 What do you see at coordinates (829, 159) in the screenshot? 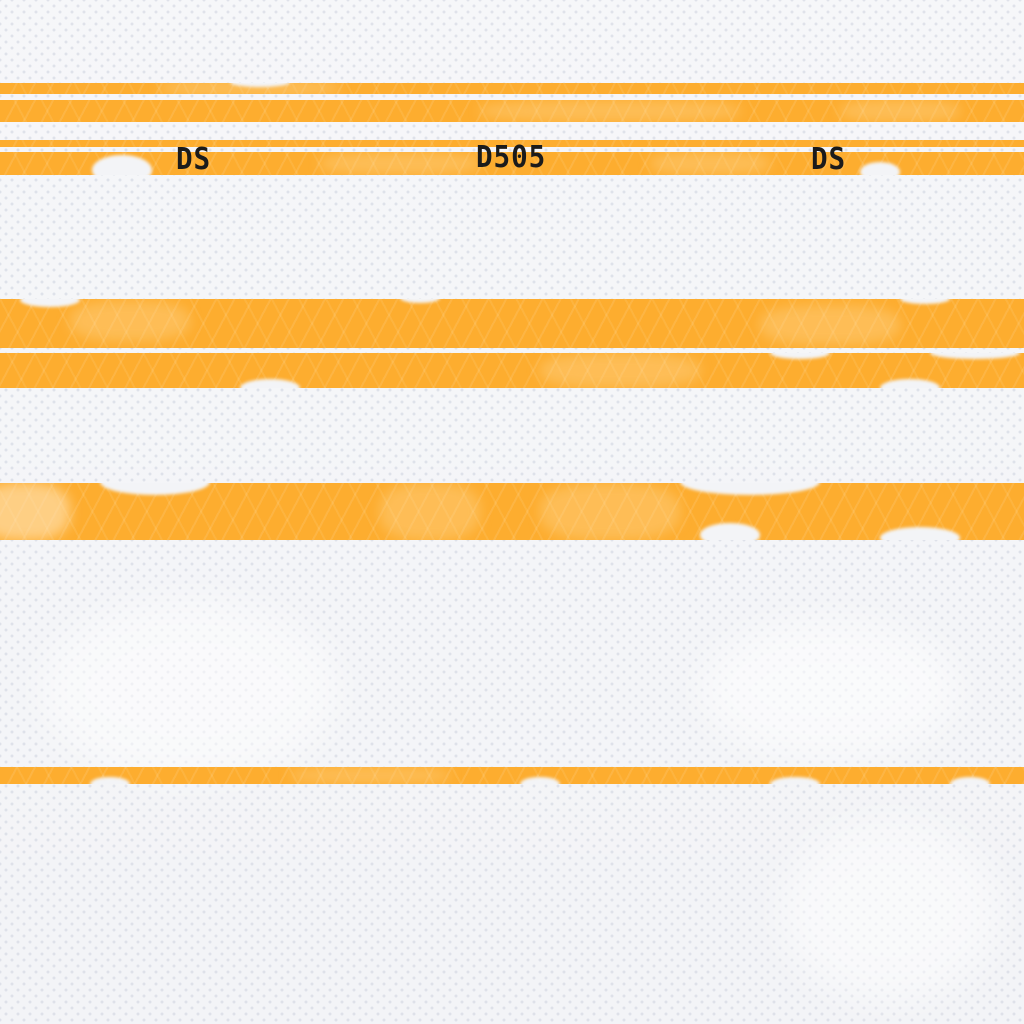
I see `marking-code-right: DS` at bounding box center [829, 159].